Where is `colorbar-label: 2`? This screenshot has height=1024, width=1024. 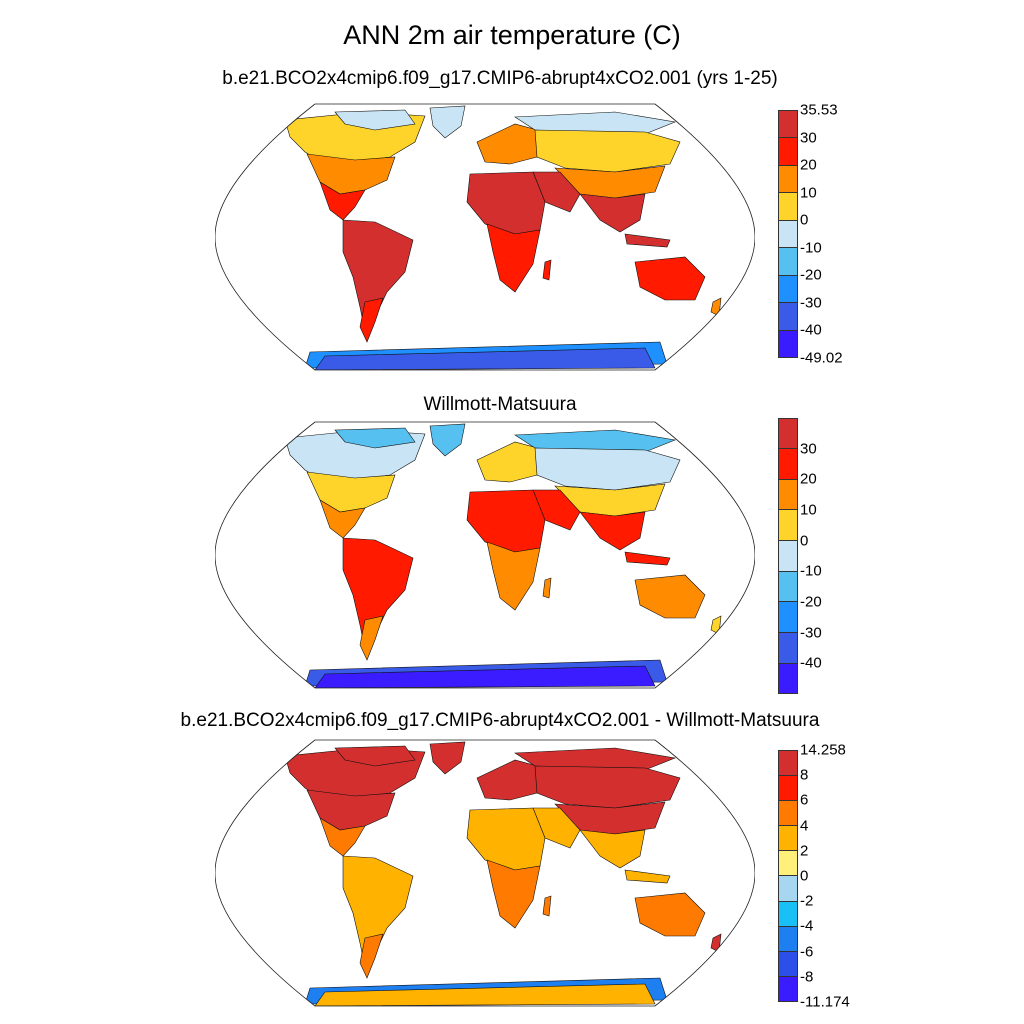 colorbar-label: 2 is located at coordinates (804, 851).